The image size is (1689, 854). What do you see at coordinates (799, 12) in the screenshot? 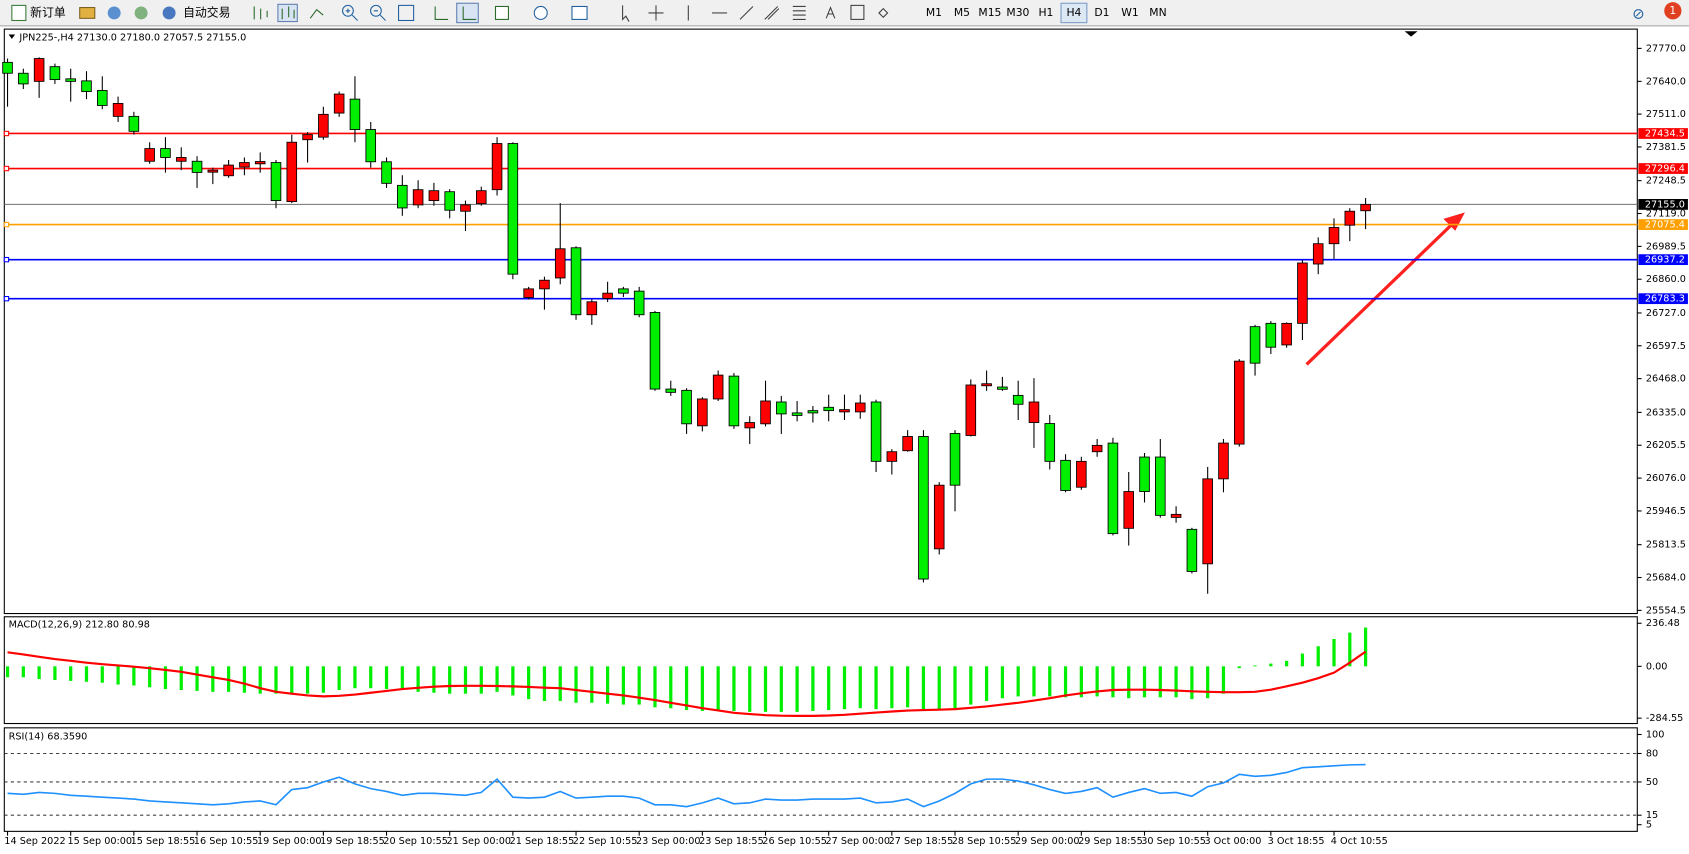
I see `fibo-tool` at bounding box center [799, 12].